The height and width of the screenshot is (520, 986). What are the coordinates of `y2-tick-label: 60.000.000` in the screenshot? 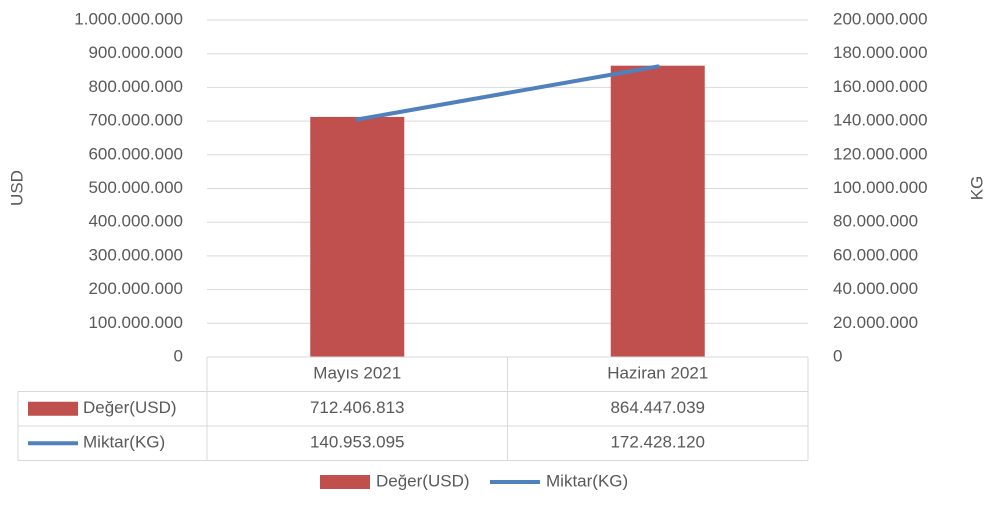 It's located at (875, 254).